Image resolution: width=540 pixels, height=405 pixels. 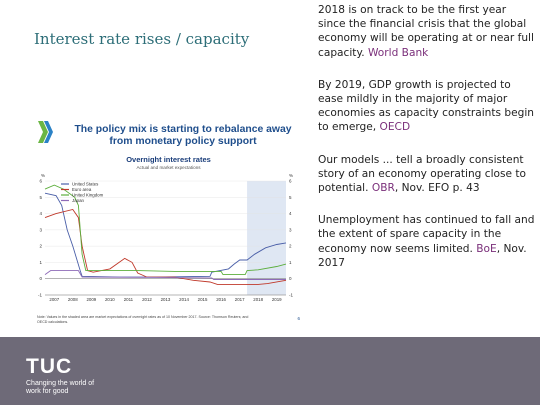 I want to click on y-tick-label-right: 2, so click(x=290, y=246).